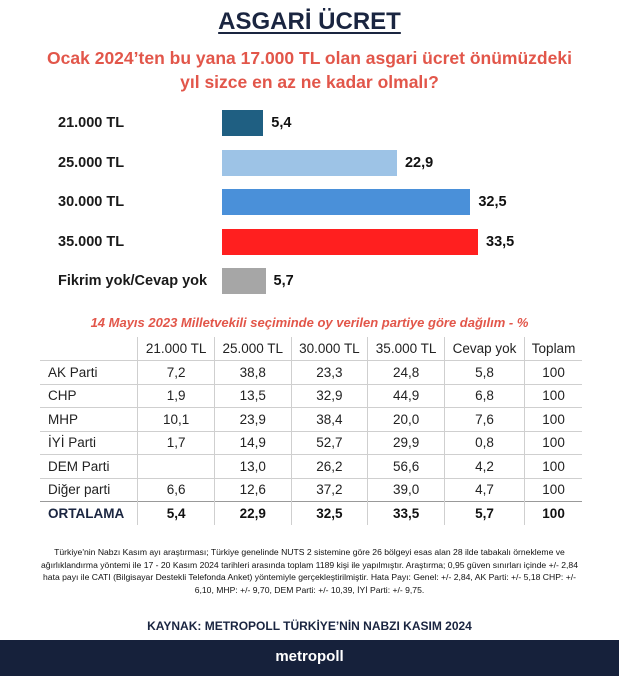 The image size is (619, 676). I want to click on party-name-cell: DEM Parti, so click(89, 466).